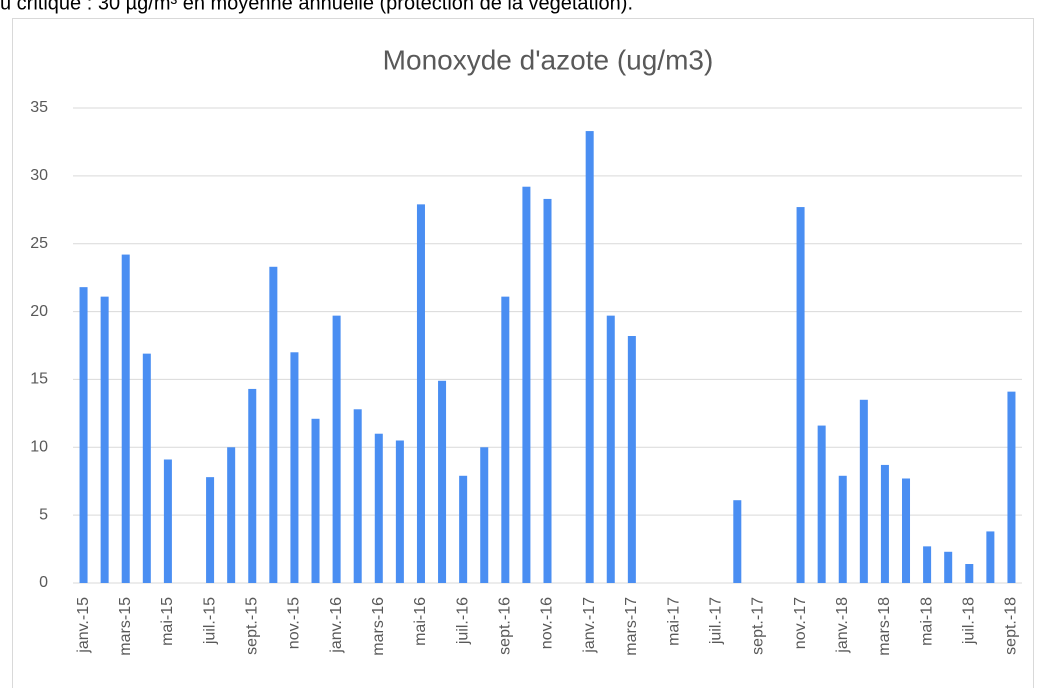 This screenshot has height=688, width=1038. What do you see at coordinates (378, 626) in the screenshot?
I see `x-tick-label: mars-16` at bounding box center [378, 626].